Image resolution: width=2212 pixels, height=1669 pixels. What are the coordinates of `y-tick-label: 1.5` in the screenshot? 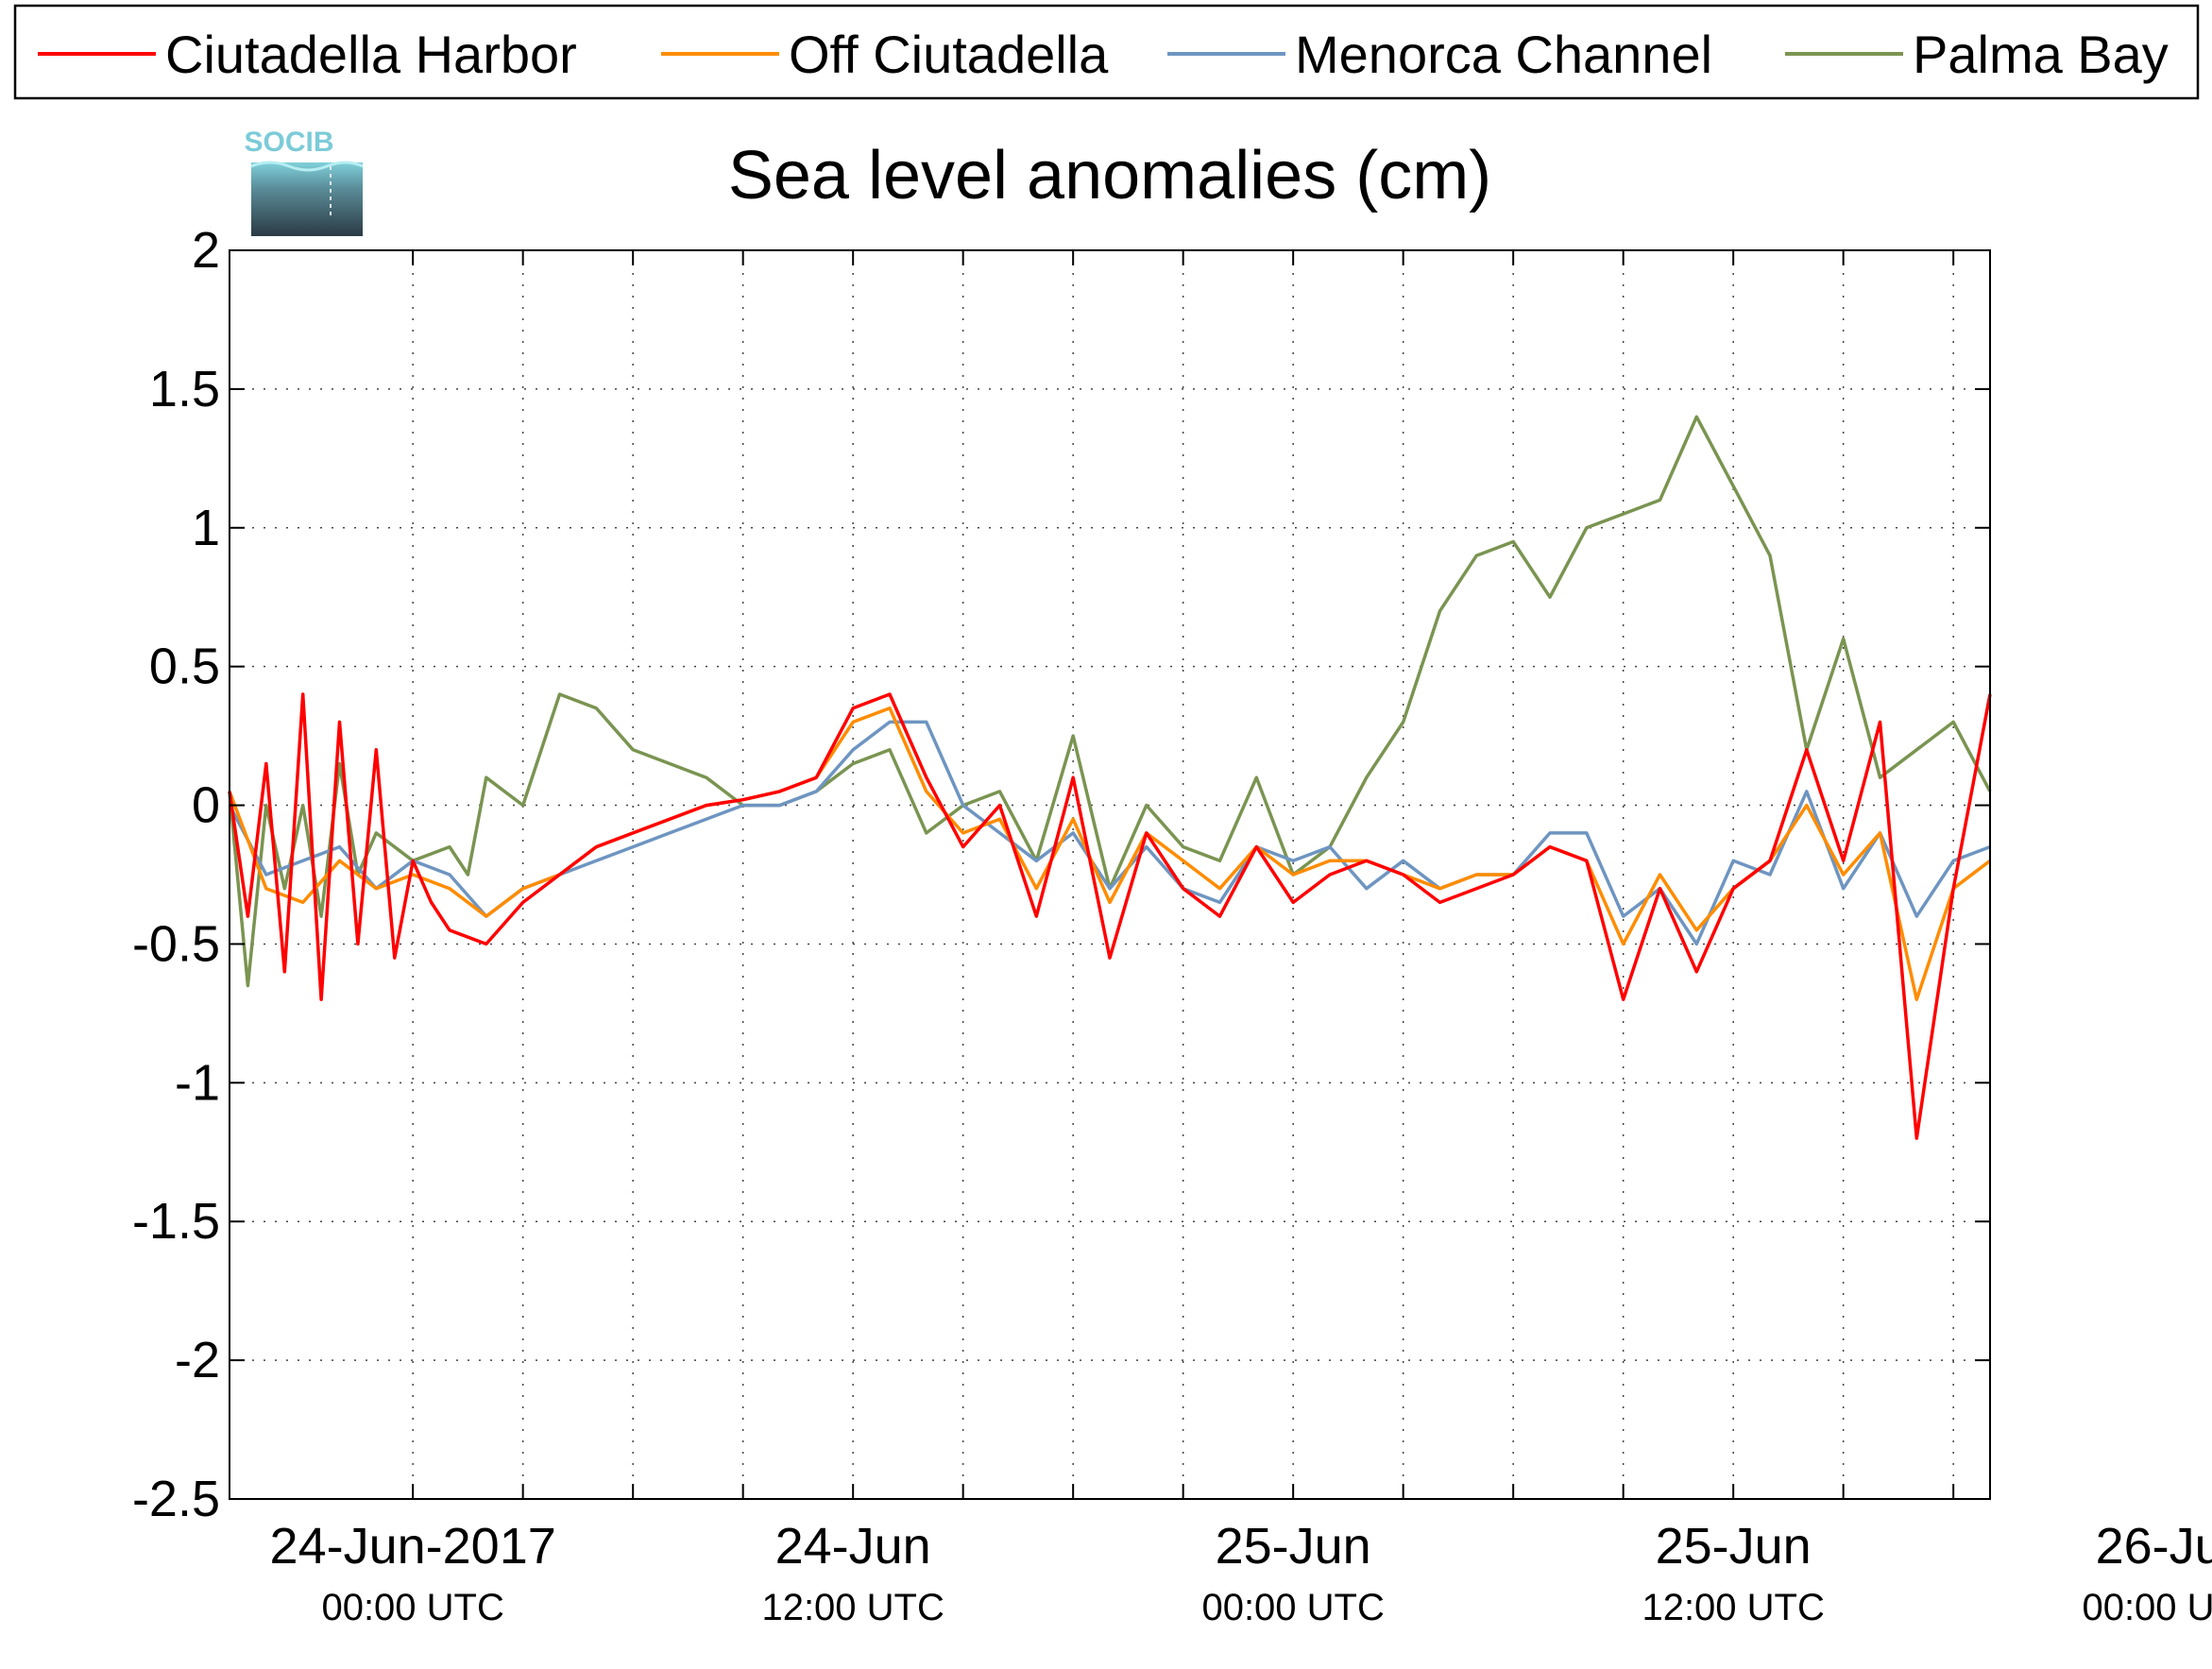 It's located at (184, 389).